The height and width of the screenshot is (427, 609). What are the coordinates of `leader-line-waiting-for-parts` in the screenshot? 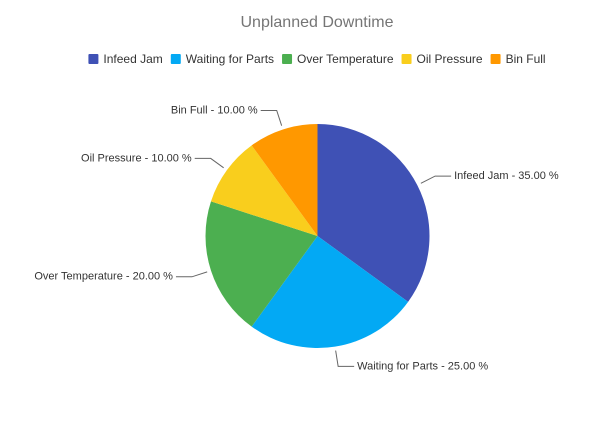 It's located at (345, 358).